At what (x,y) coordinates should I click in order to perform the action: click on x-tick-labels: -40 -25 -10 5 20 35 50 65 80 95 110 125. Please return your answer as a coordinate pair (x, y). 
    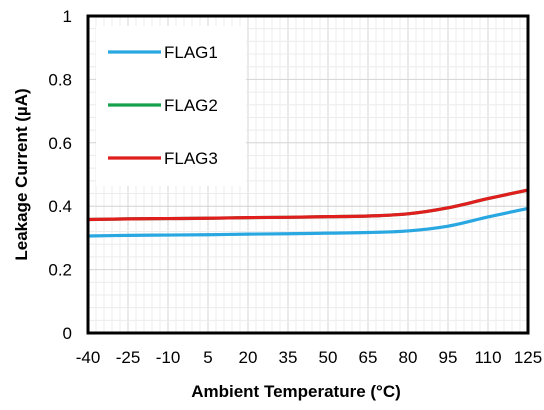
    Looking at the image, I should click on (309, 357).